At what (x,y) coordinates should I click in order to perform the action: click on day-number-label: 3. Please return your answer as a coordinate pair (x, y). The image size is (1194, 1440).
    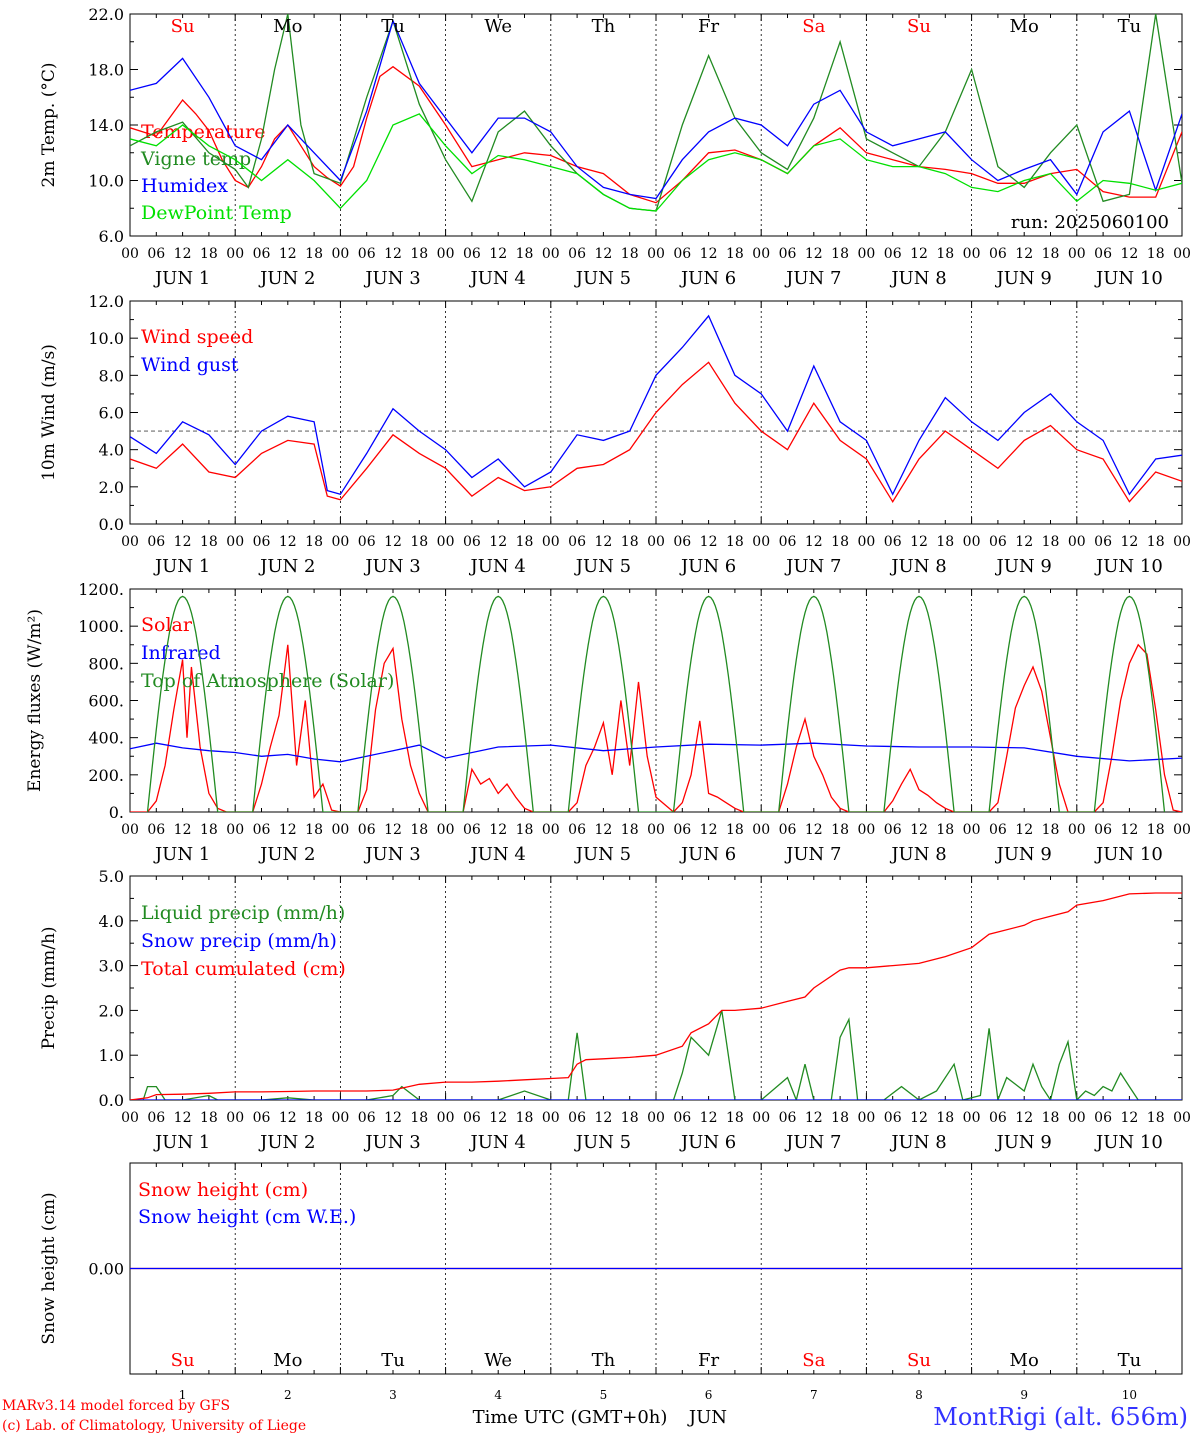
    Looking at the image, I should click on (393, 1395).